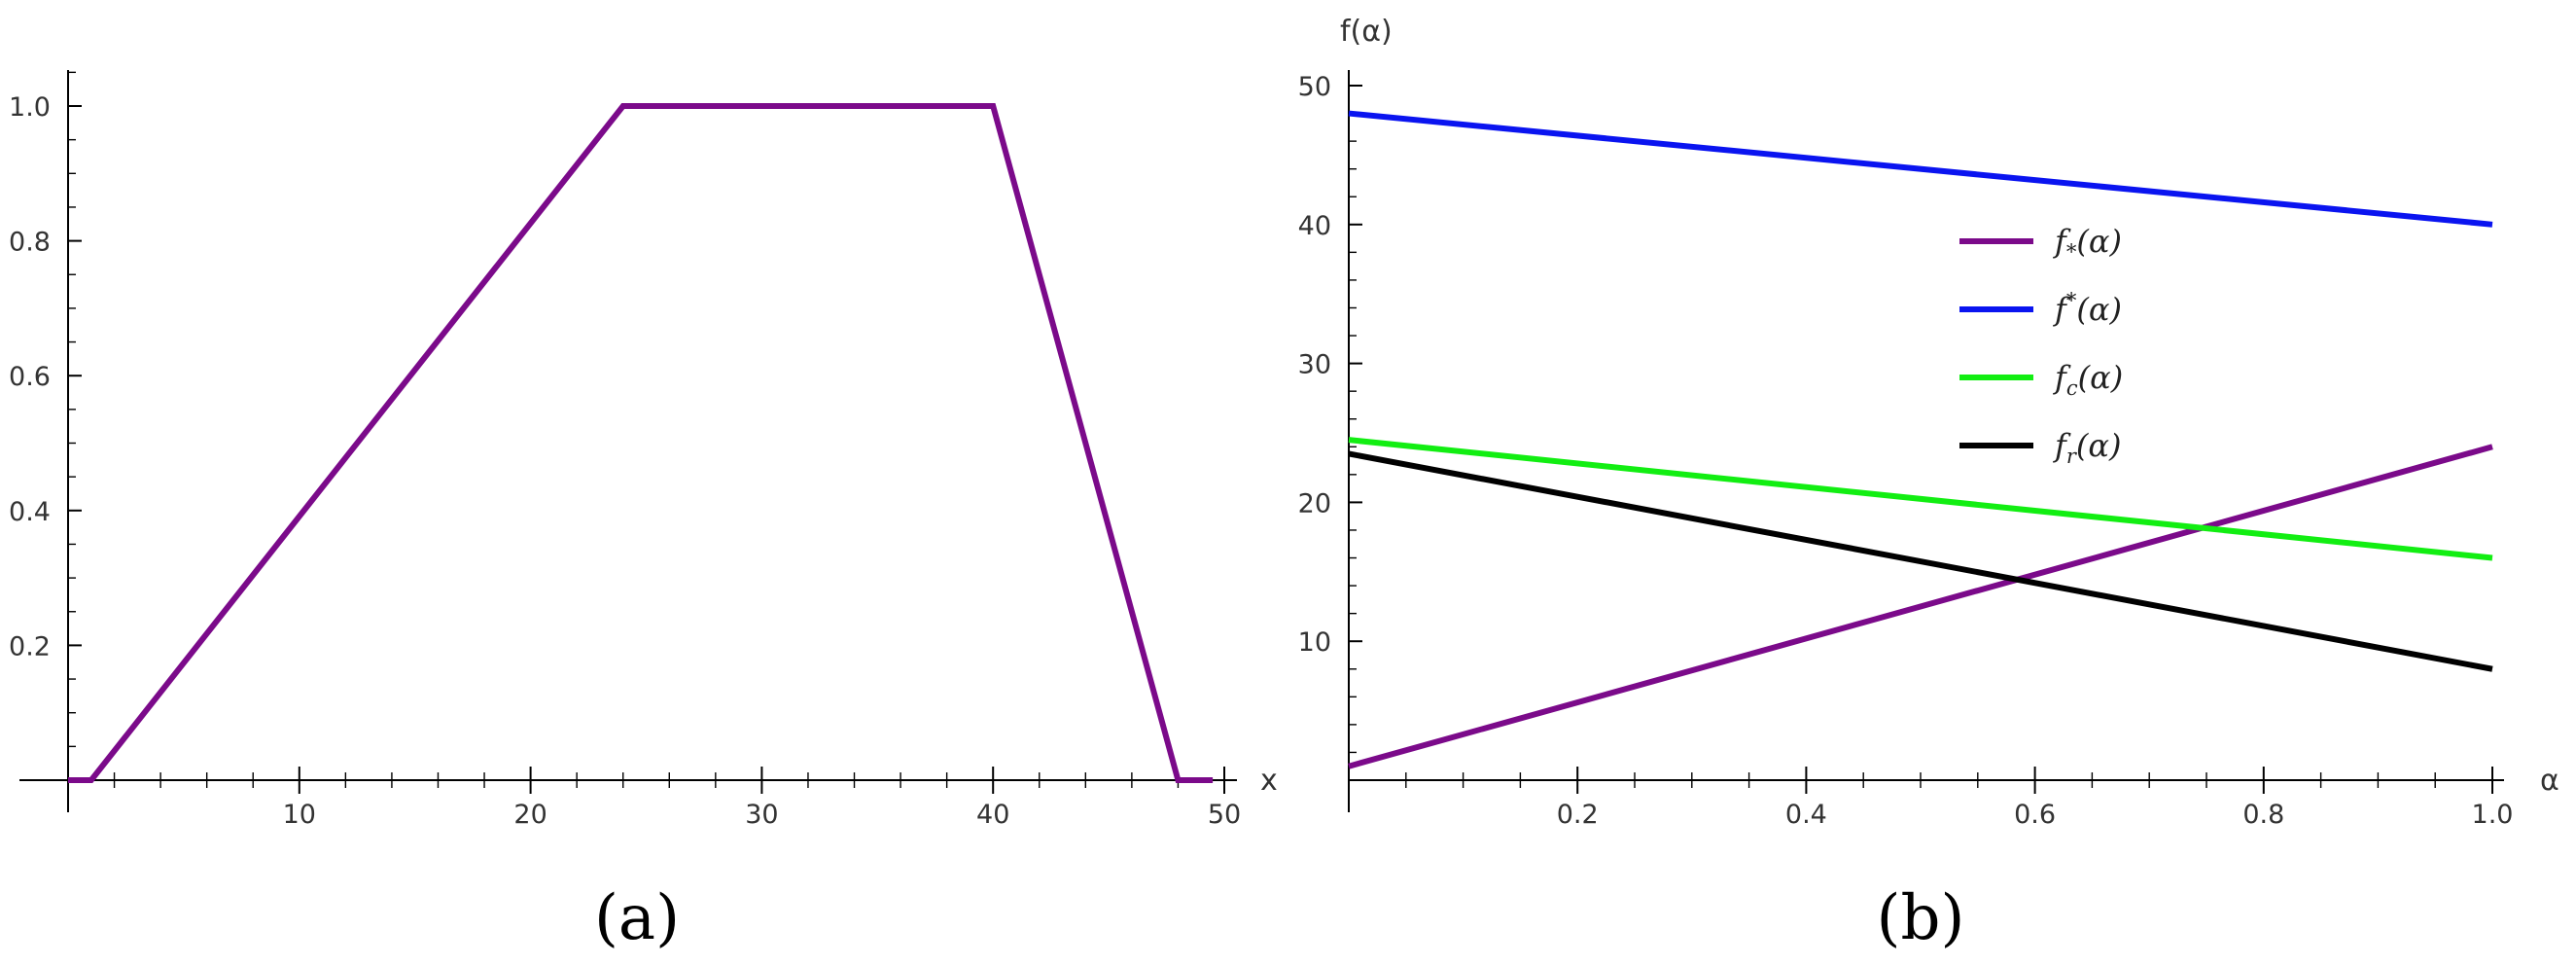 This screenshot has height=965, width=2576. Describe the element at coordinates (1314, 365) in the screenshot. I see `pb-y-tick-label: 30` at that location.